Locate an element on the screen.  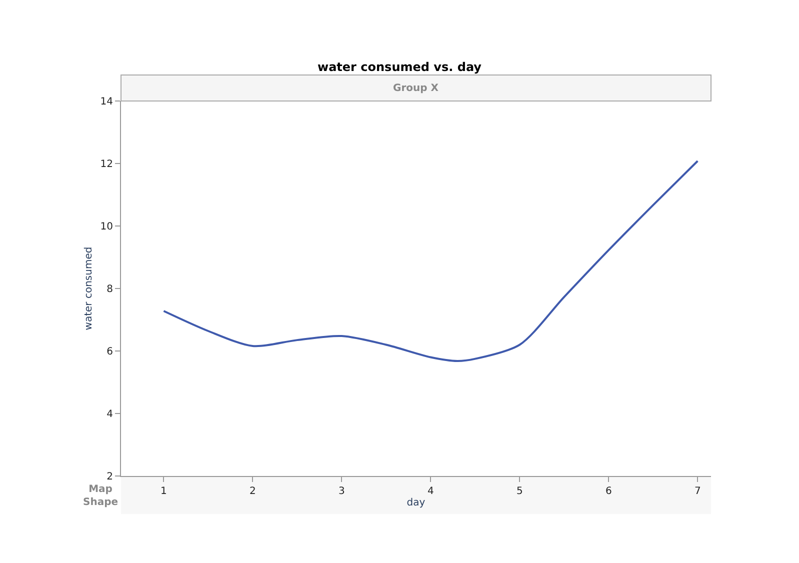
y-tick-label: 2 is located at coordinates (109, 477).